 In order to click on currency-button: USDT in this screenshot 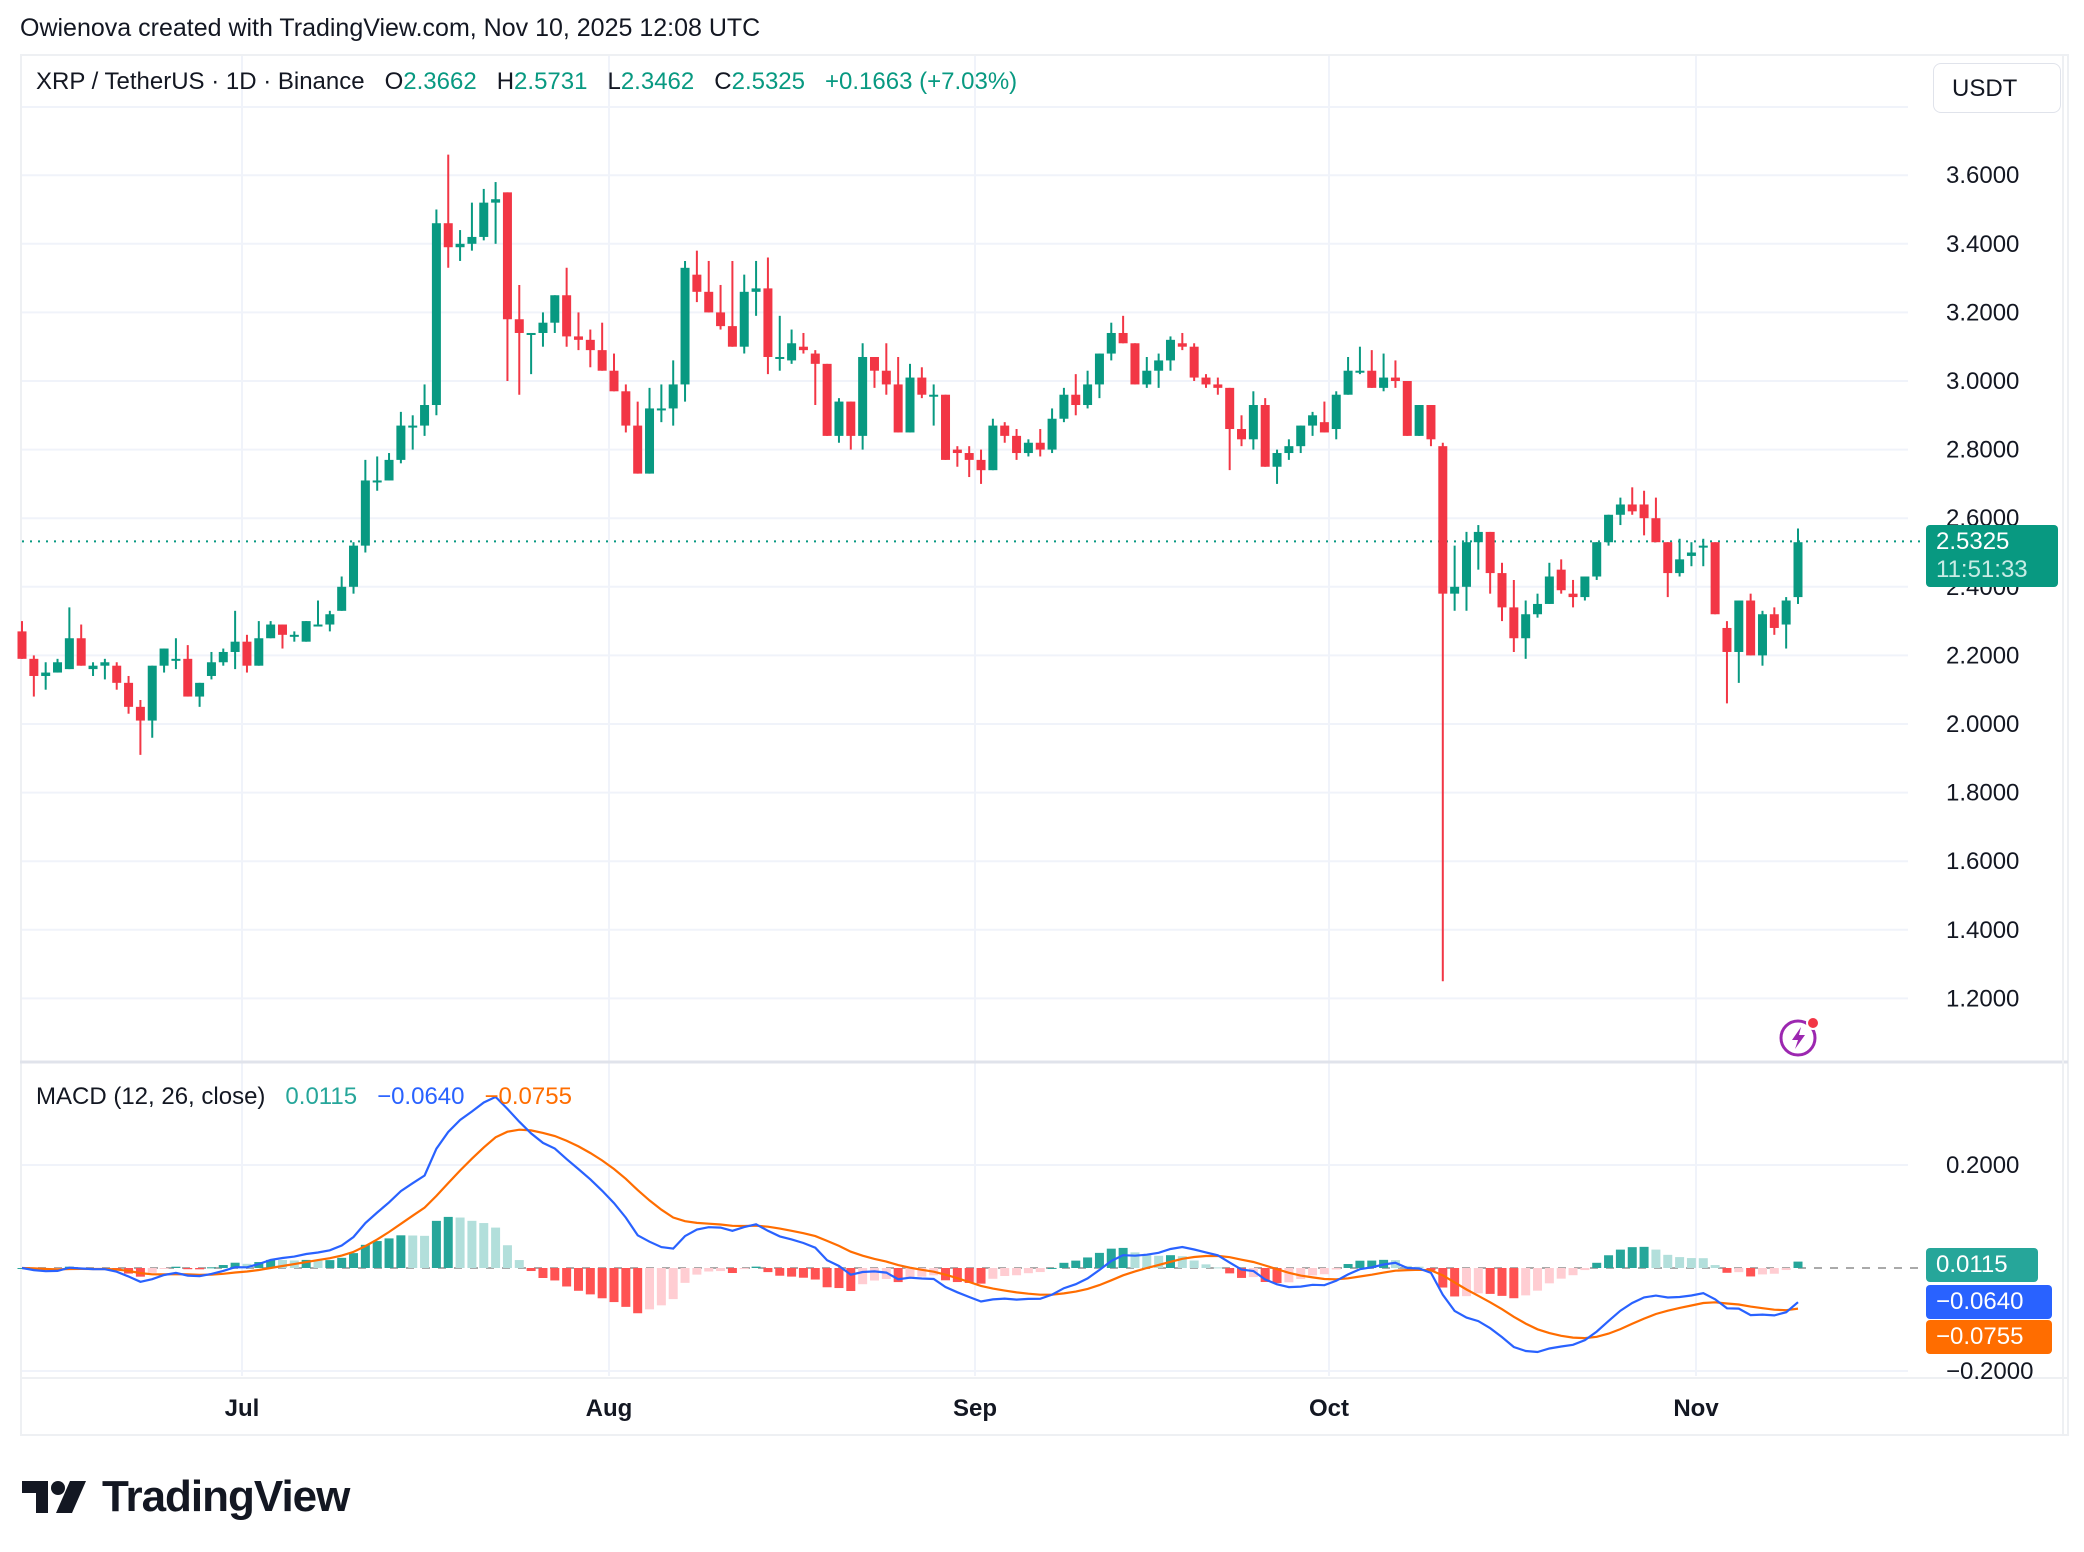, I will do `click(1997, 88)`.